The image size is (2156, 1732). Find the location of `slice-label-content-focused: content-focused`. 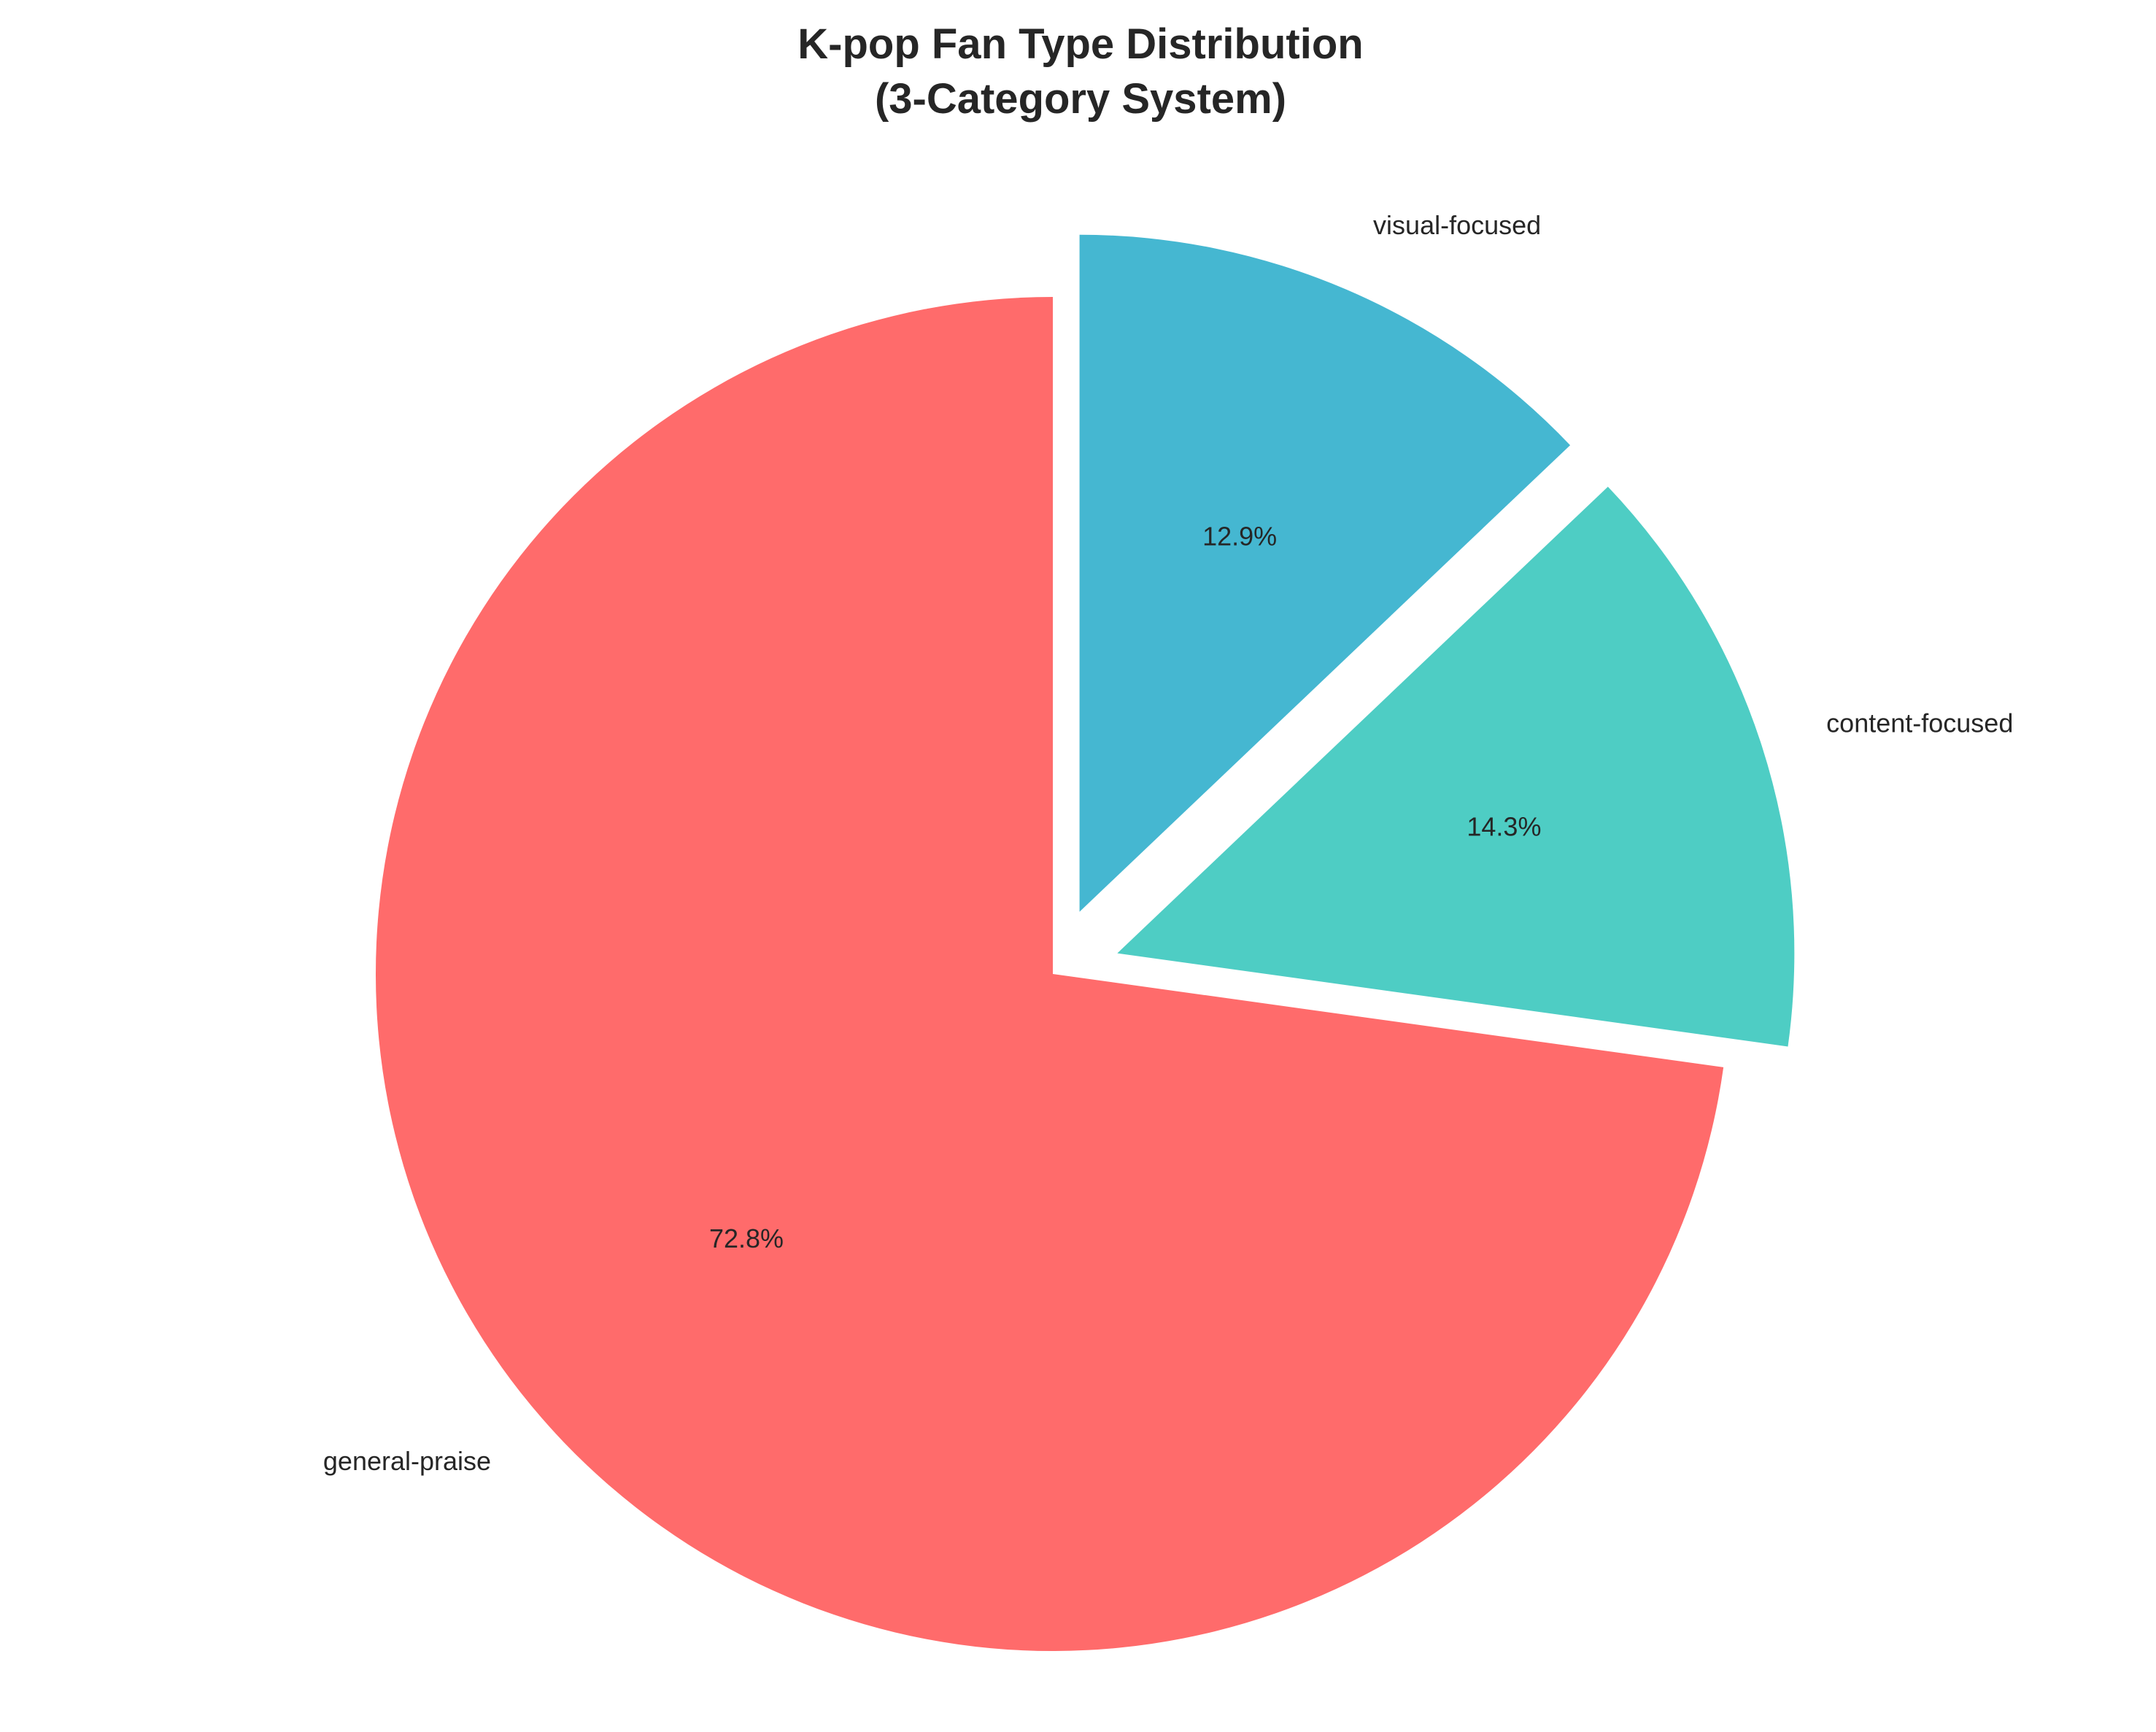

slice-label-content-focused: content-focused is located at coordinates (1919, 723).